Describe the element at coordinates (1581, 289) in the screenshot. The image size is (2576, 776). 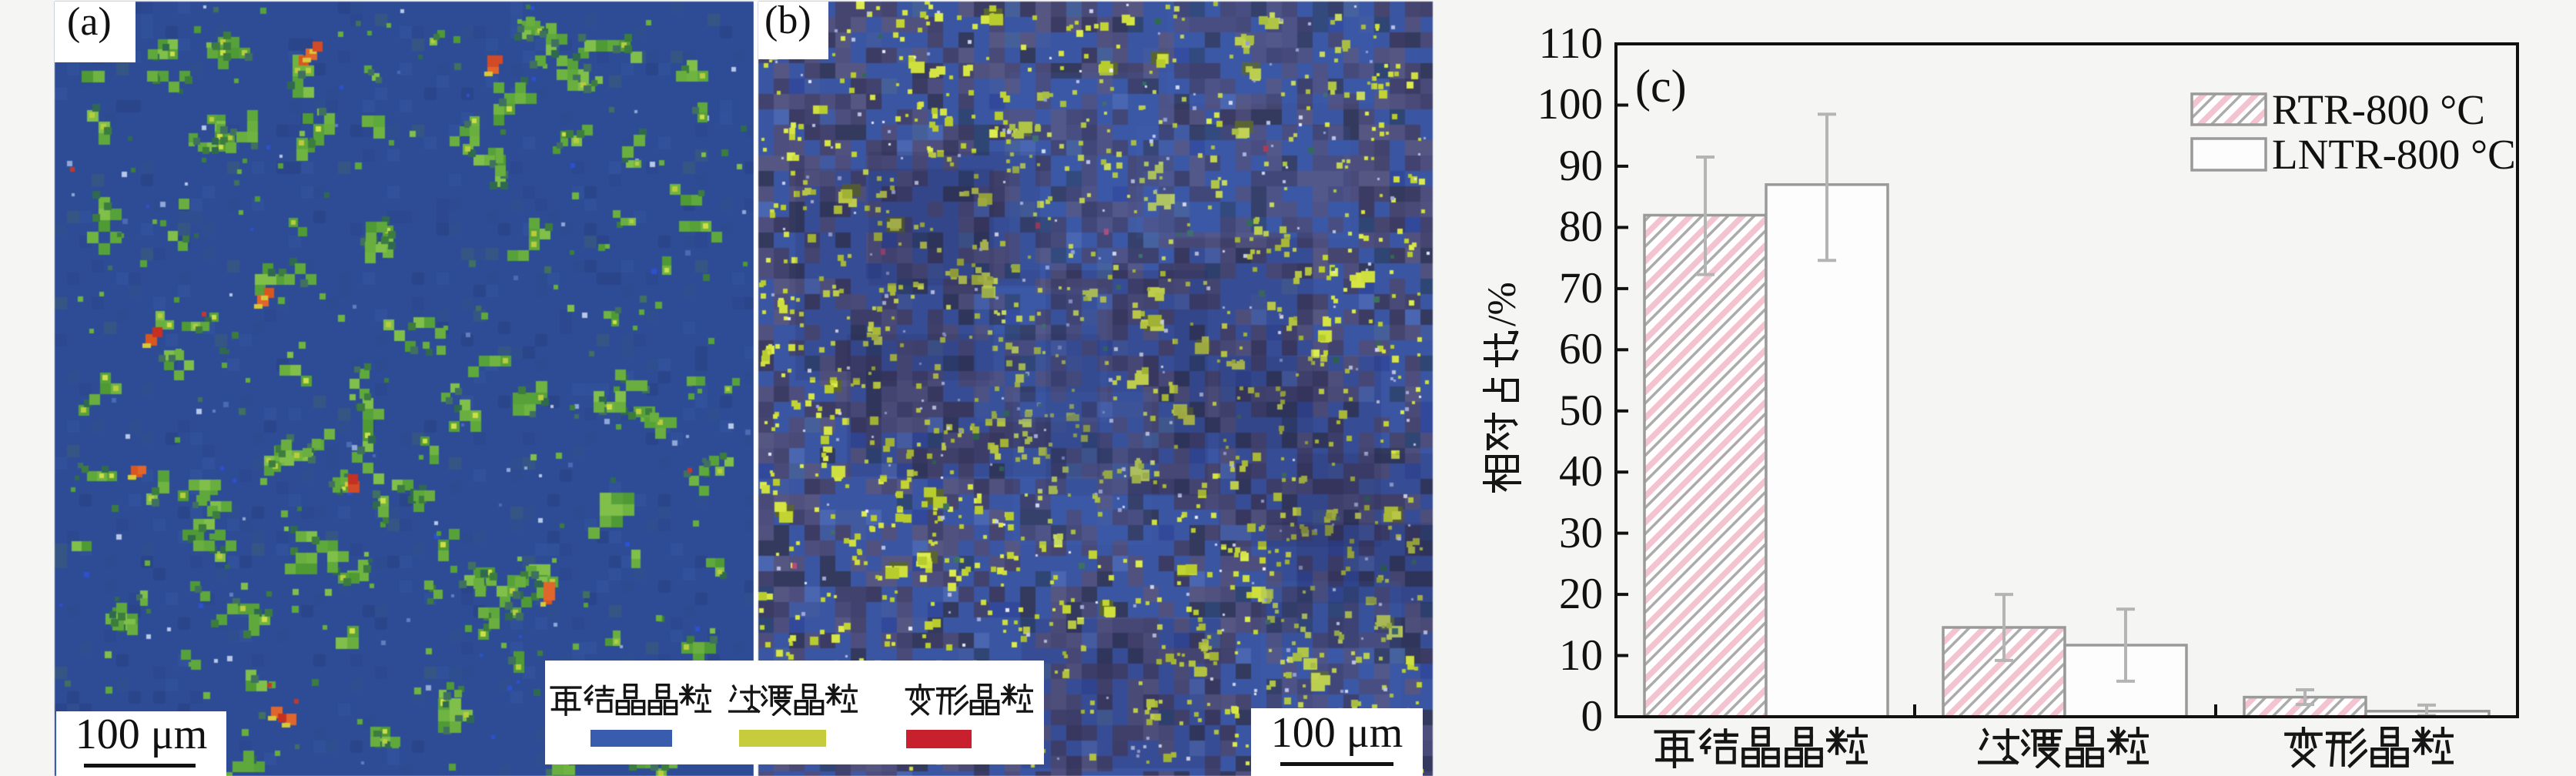
I see `svg-text: 70` at that location.